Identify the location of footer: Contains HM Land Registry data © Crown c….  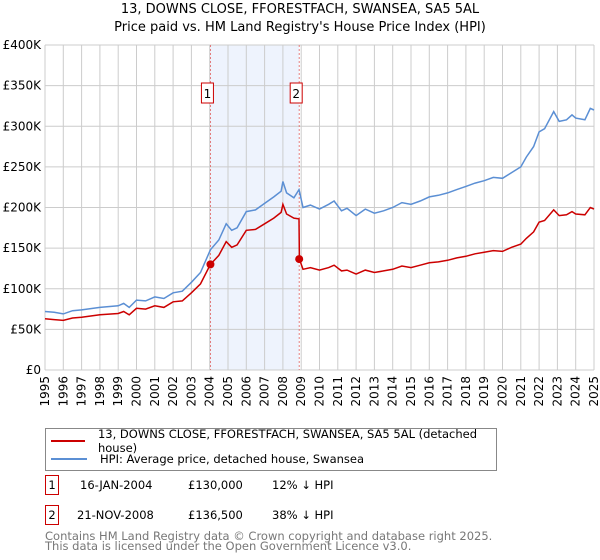
(269, 541).